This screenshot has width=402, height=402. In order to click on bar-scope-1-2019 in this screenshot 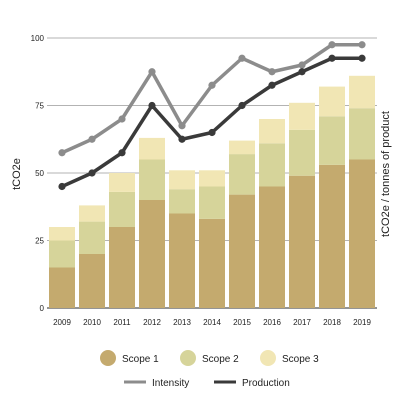, I will do `click(362, 233)`.